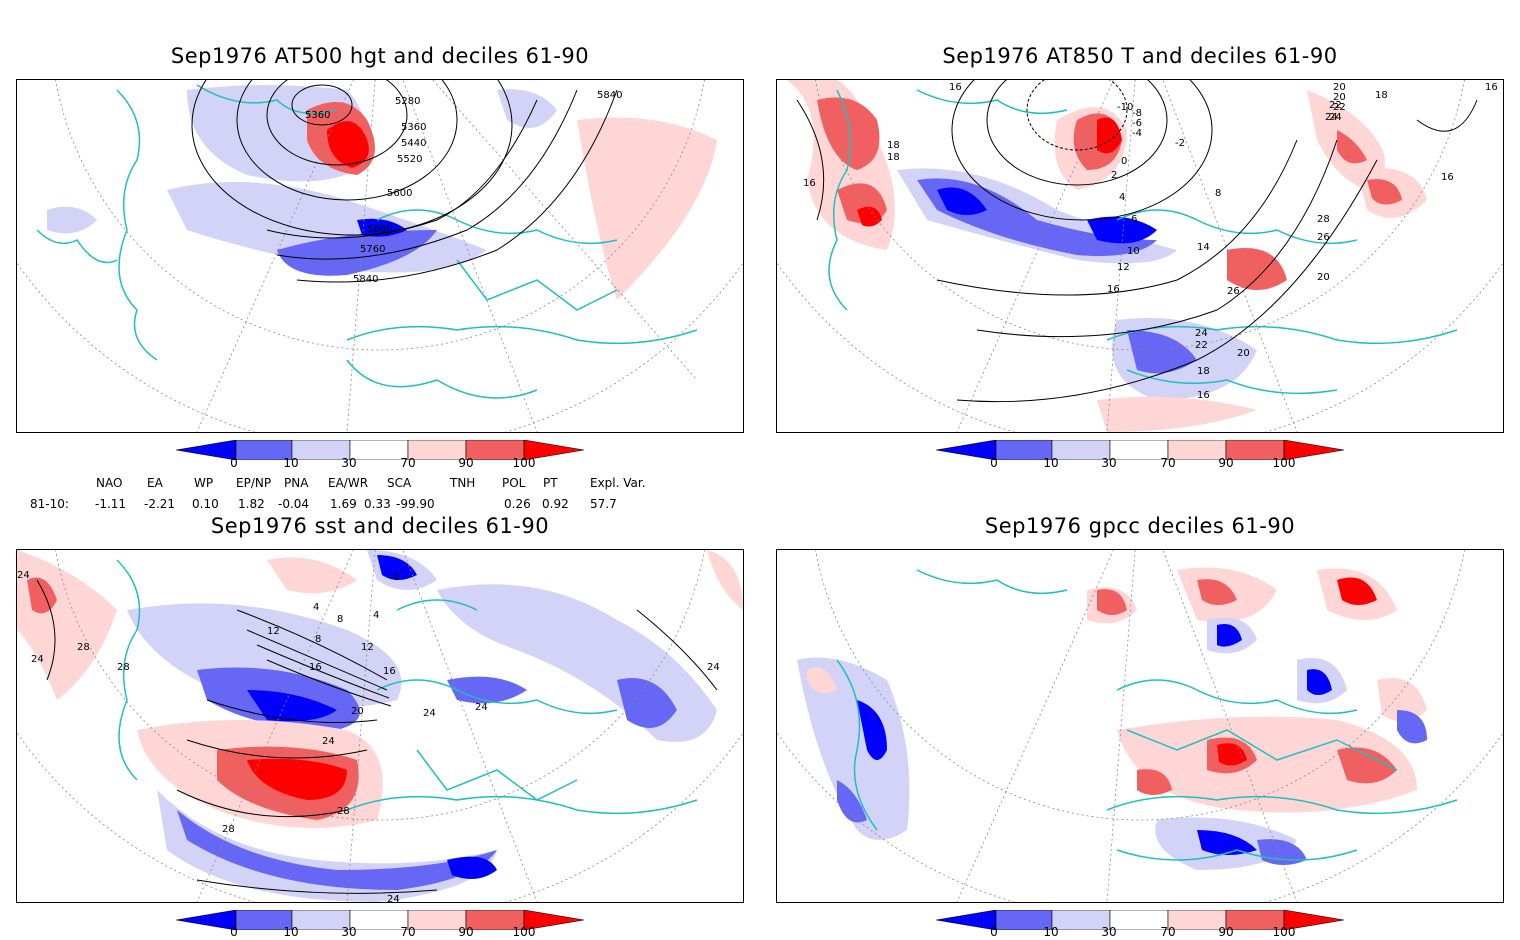 The image size is (1520, 940). What do you see at coordinates (1137, 123) in the screenshot?
I see `contour-label: -6` at bounding box center [1137, 123].